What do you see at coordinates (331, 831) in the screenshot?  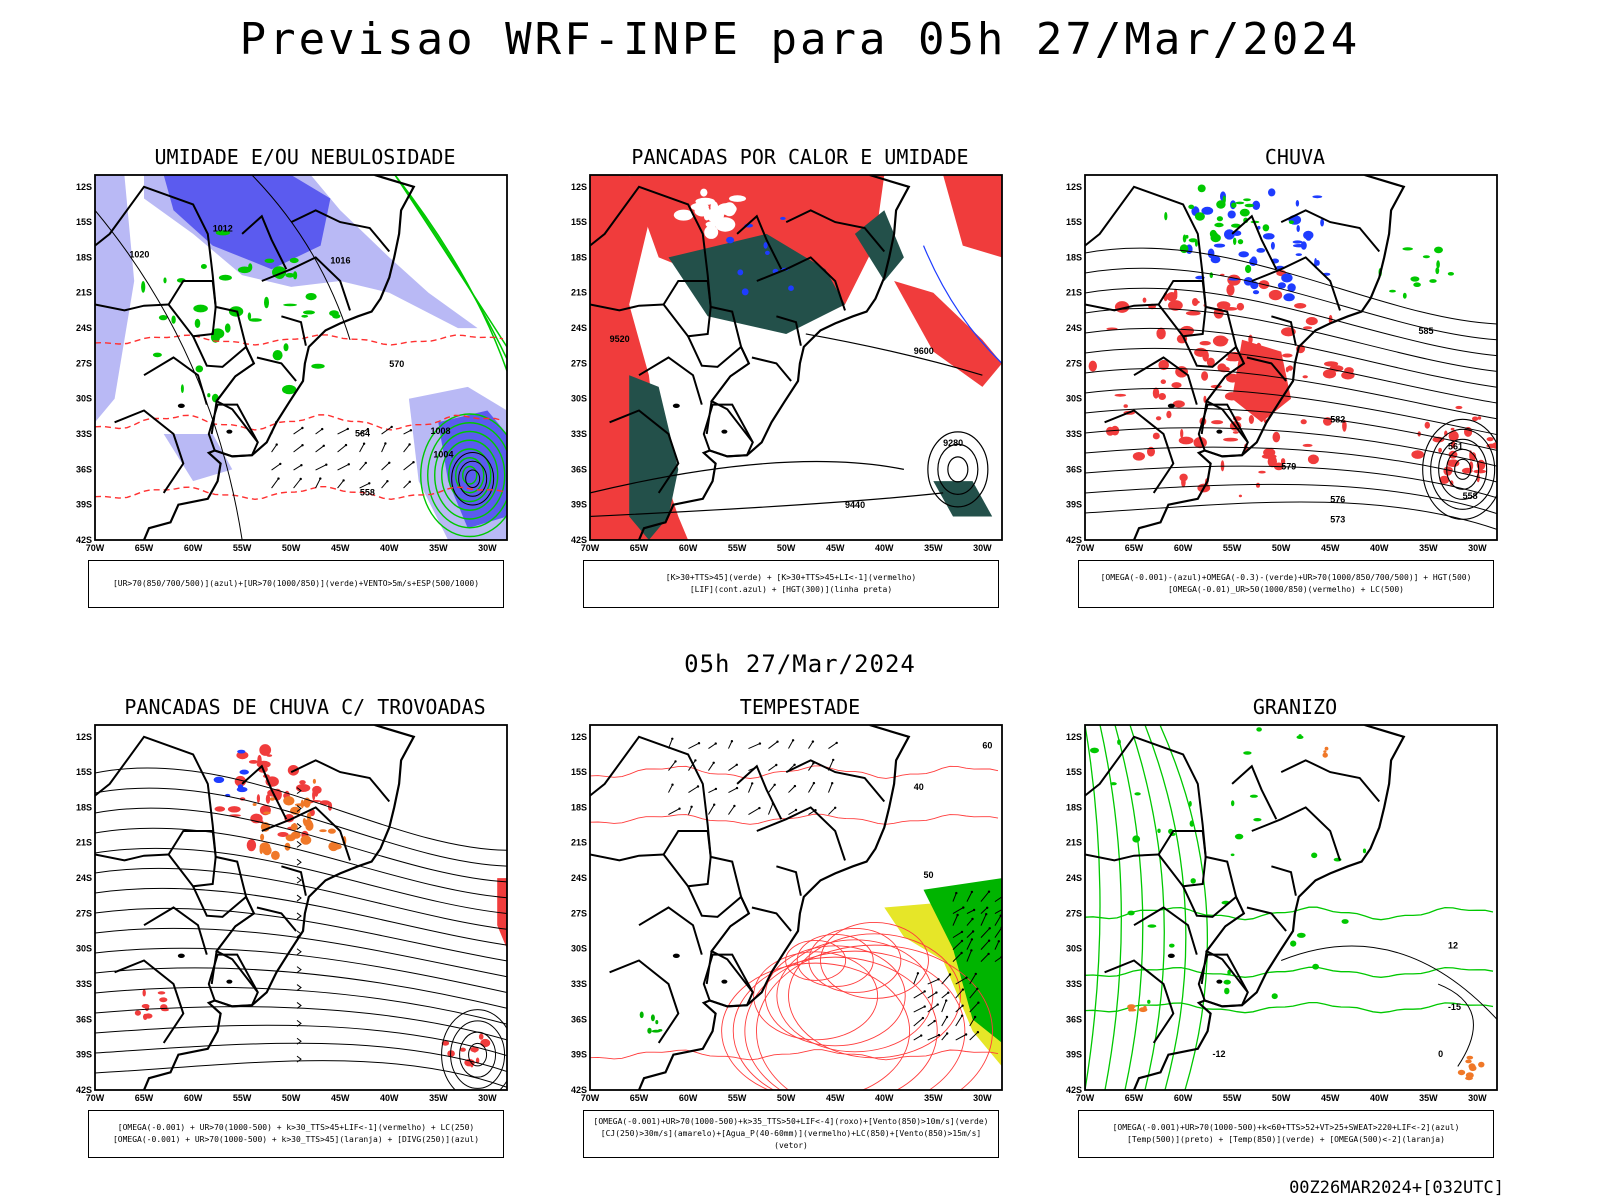 I see `storm-fill-orange` at bounding box center [331, 831].